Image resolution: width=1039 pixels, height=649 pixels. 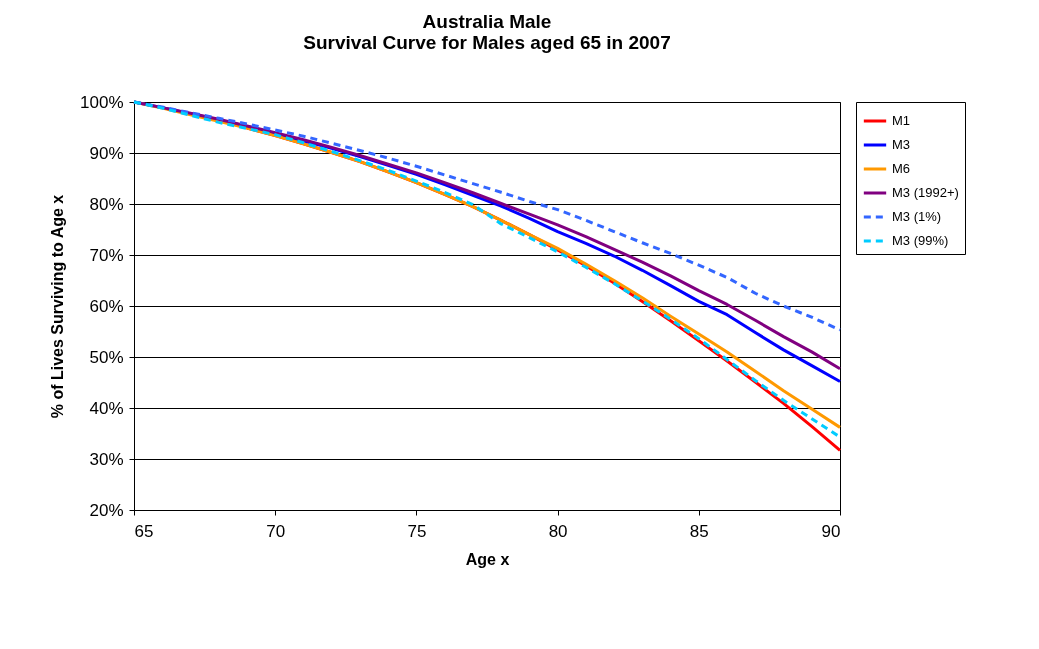 What do you see at coordinates (106, 255) in the screenshot?
I see `y-tick-label: 70%` at bounding box center [106, 255].